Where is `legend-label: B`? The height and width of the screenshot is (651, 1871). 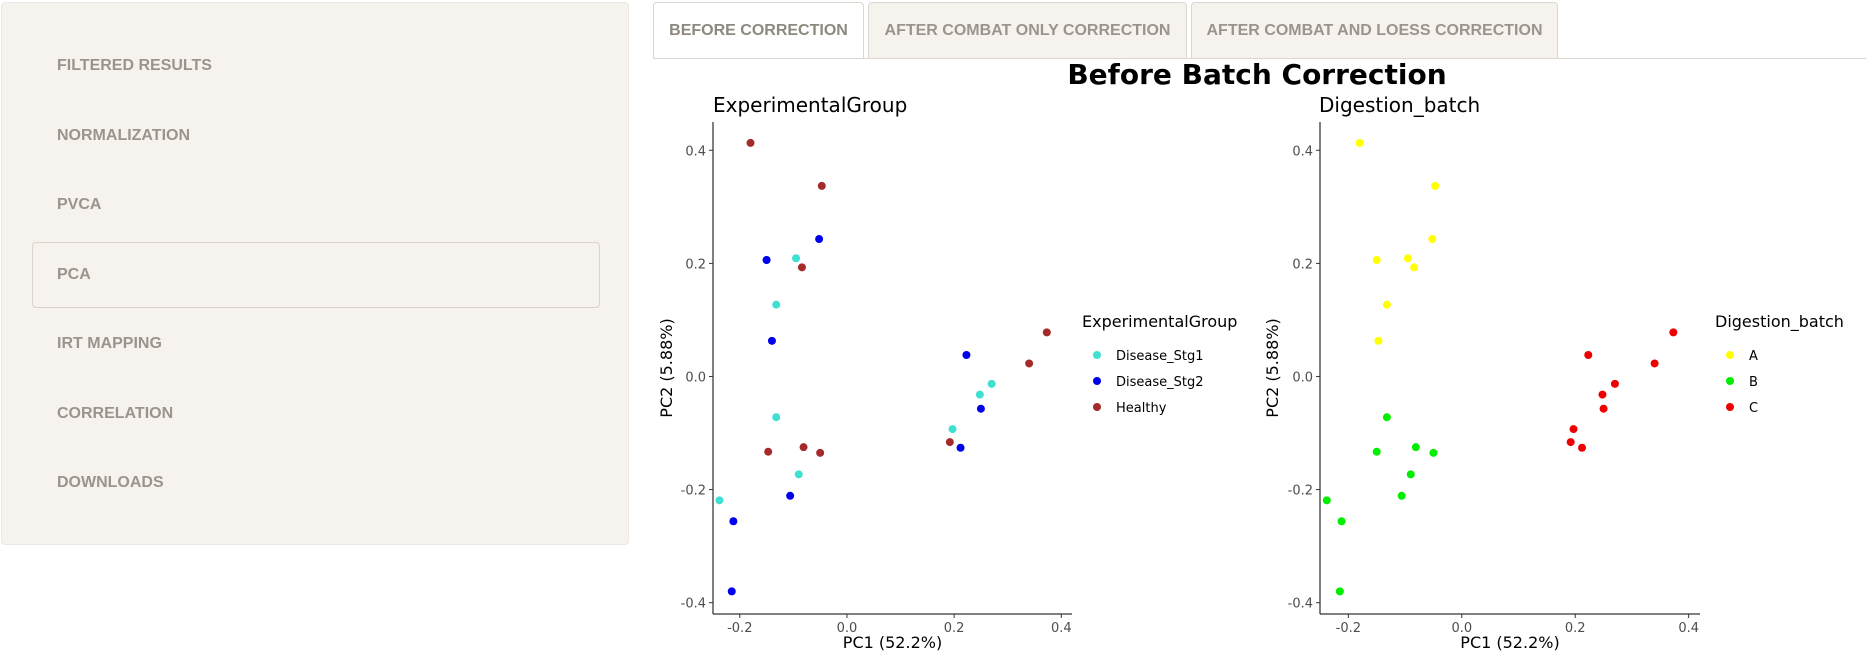
legend-label: B is located at coordinates (1753, 382).